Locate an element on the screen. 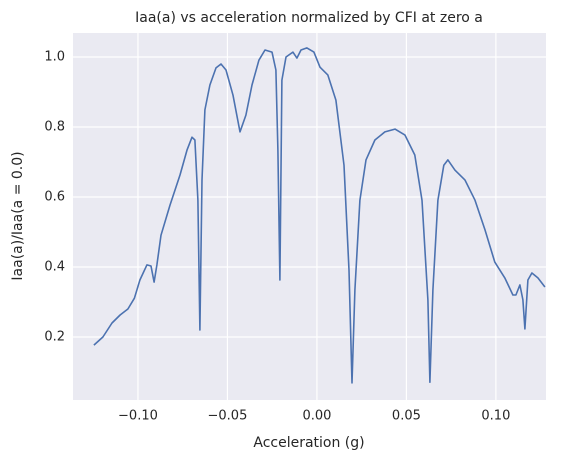 This screenshot has height=464, width=577. y-tick-label: 1.0 is located at coordinates (54, 57).